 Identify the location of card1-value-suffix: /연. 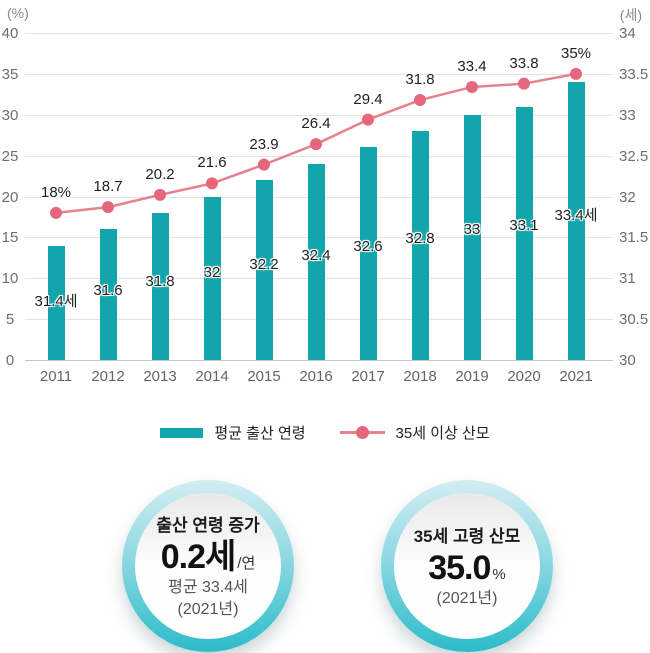
(246, 564).